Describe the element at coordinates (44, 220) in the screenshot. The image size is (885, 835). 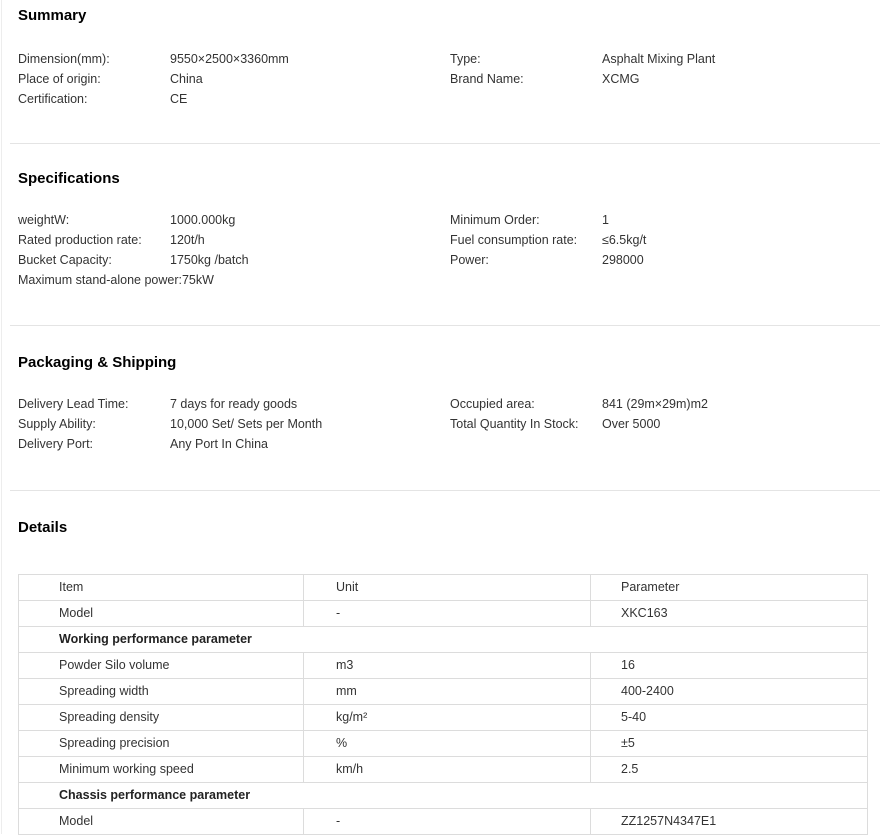
I see `field-label: weightW:` at that location.